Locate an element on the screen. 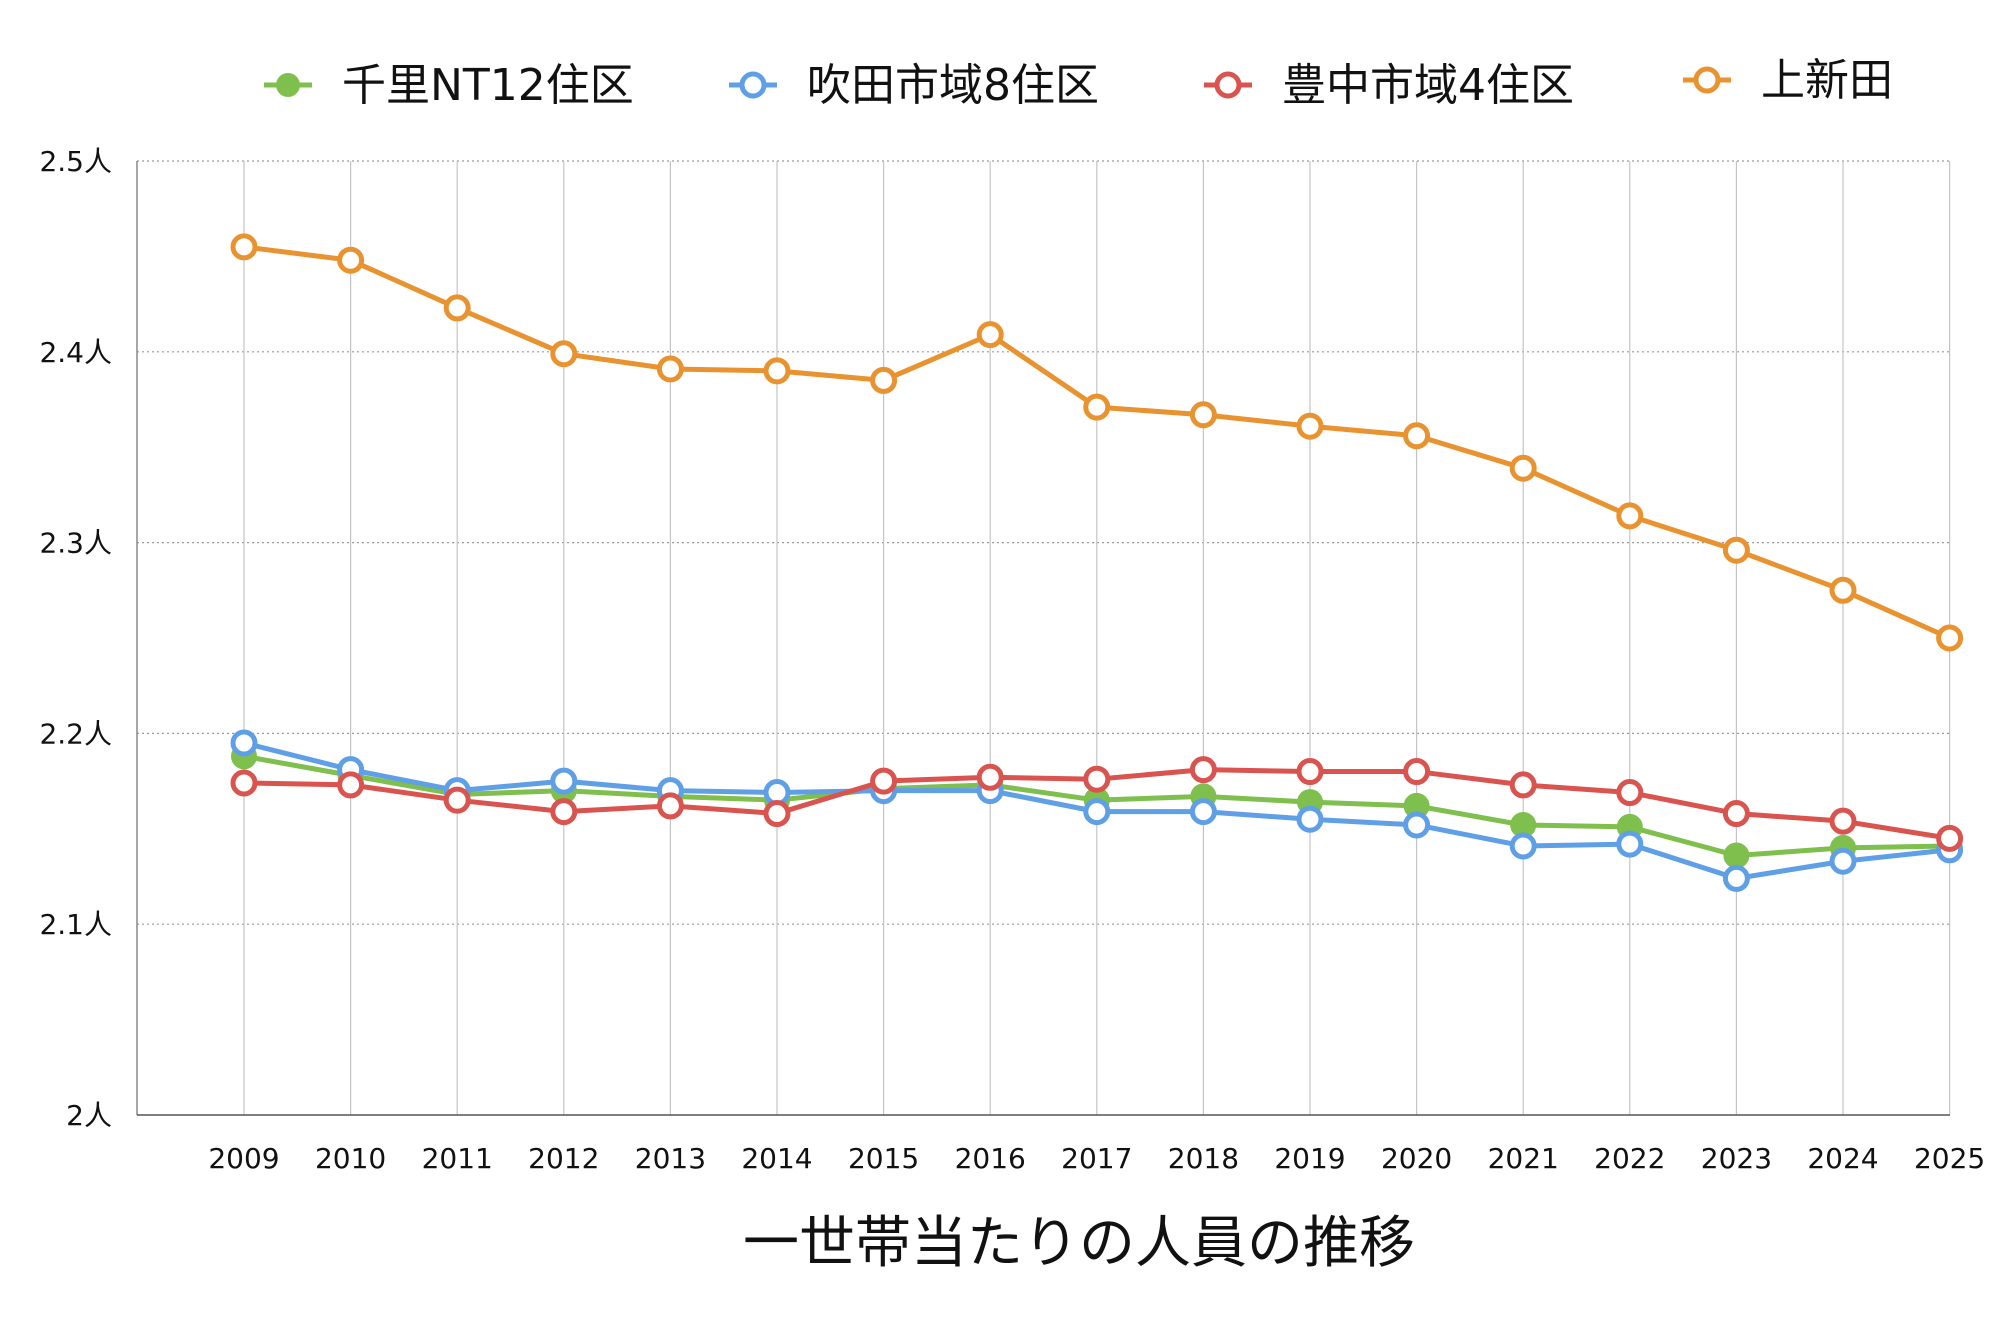  chart-title: 一世帯当たりの人員の推移 is located at coordinates (1079, 1243).